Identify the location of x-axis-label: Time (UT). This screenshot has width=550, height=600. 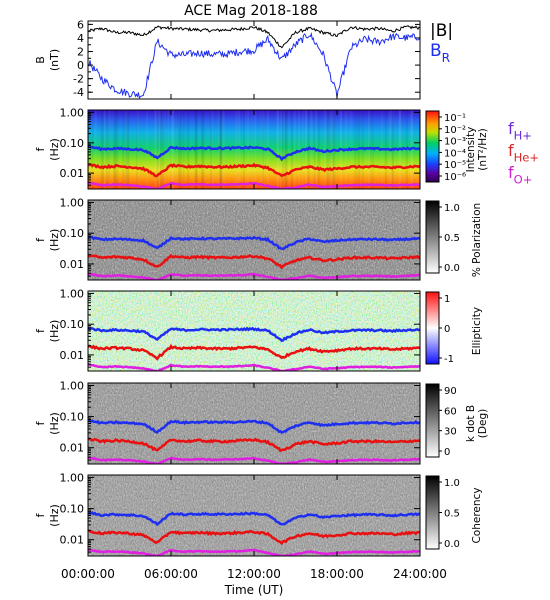
(254, 590).